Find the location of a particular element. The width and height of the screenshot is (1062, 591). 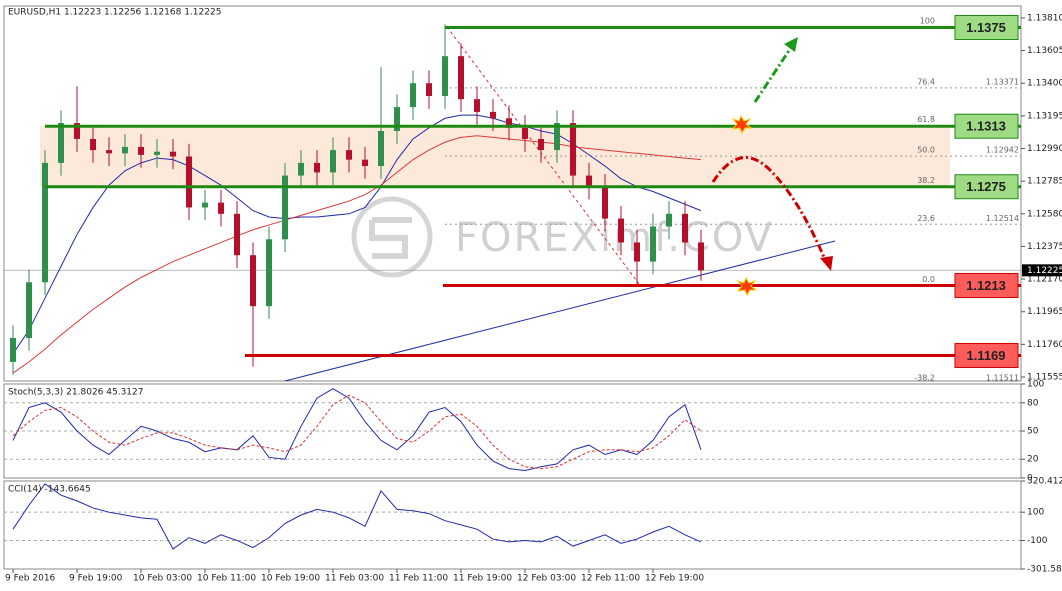

down-arrow is located at coordinates (769, 209).